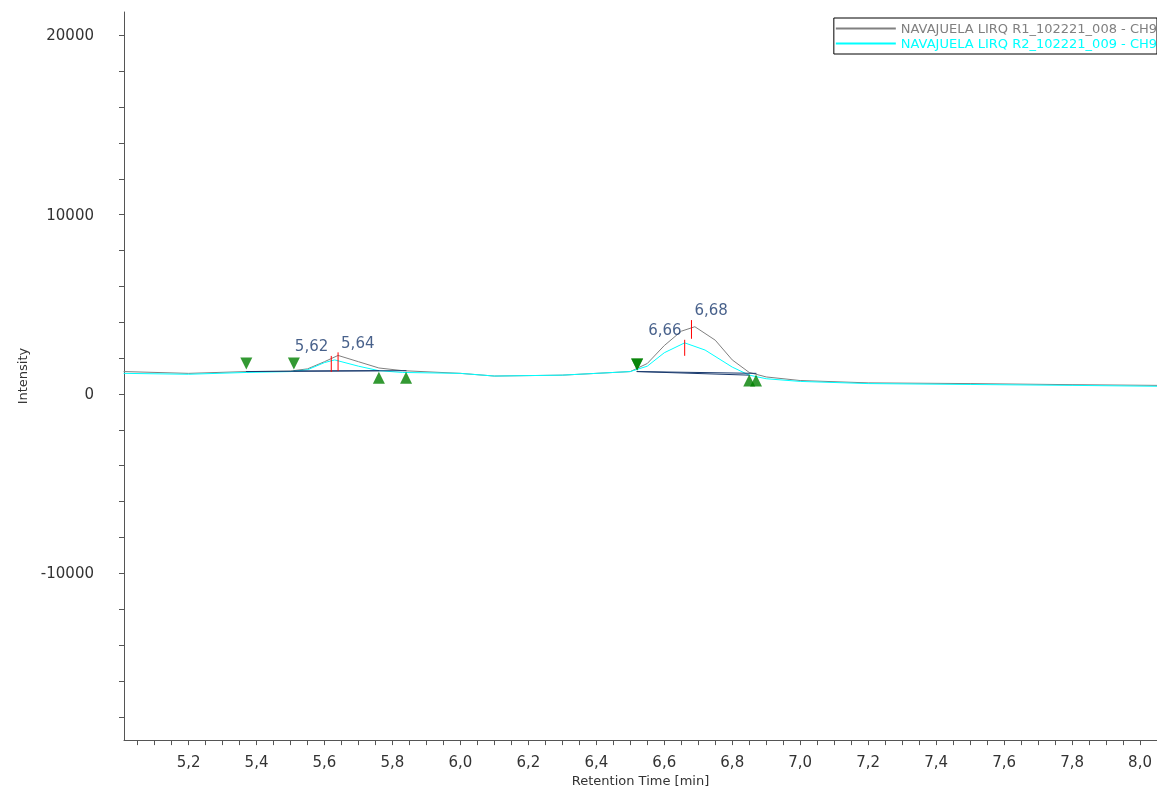  I want to click on x-tick-label: 6,6, so click(664, 761).